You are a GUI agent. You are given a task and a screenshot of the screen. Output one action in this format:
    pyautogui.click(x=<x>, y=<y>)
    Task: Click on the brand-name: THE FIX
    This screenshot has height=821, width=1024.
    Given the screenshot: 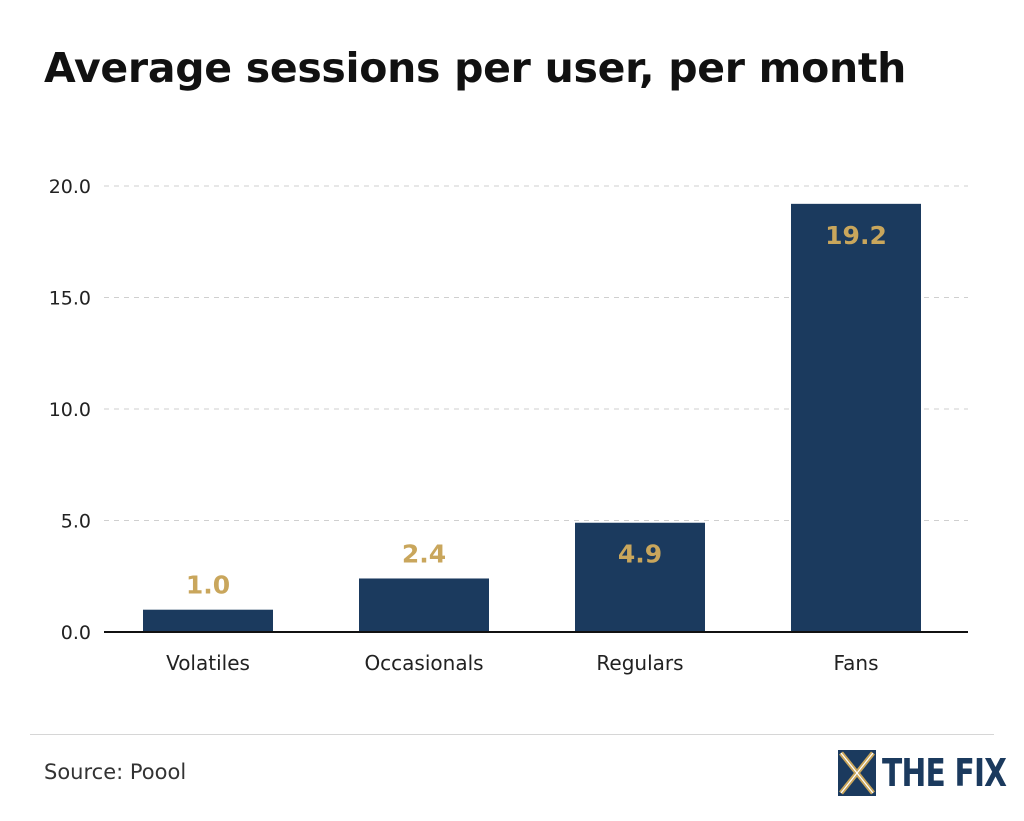 What is the action you would take?
    pyautogui.click(x=944, y=773)
    